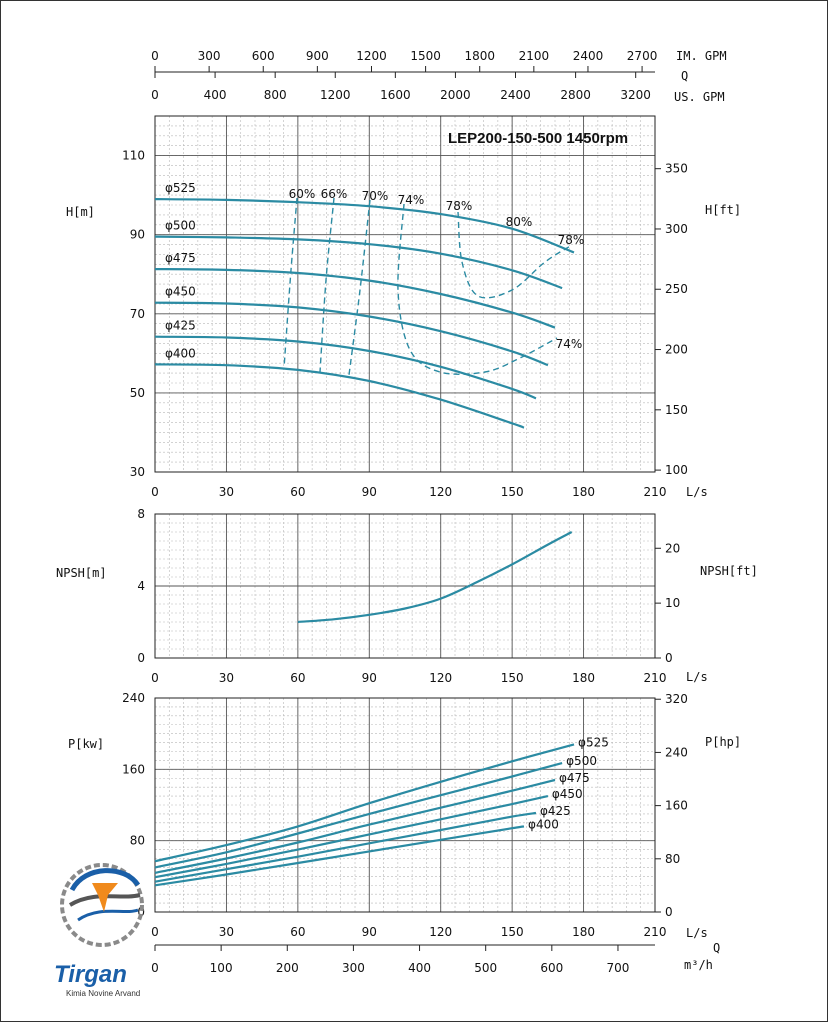 Image resolution: width=828 pixels, height=1022 pixels. What do you see at coordinates (729, 571) in the screenshot?
I see `npsh-ylabel-right: NPSH[ft]` at bounding box center [729, 571].